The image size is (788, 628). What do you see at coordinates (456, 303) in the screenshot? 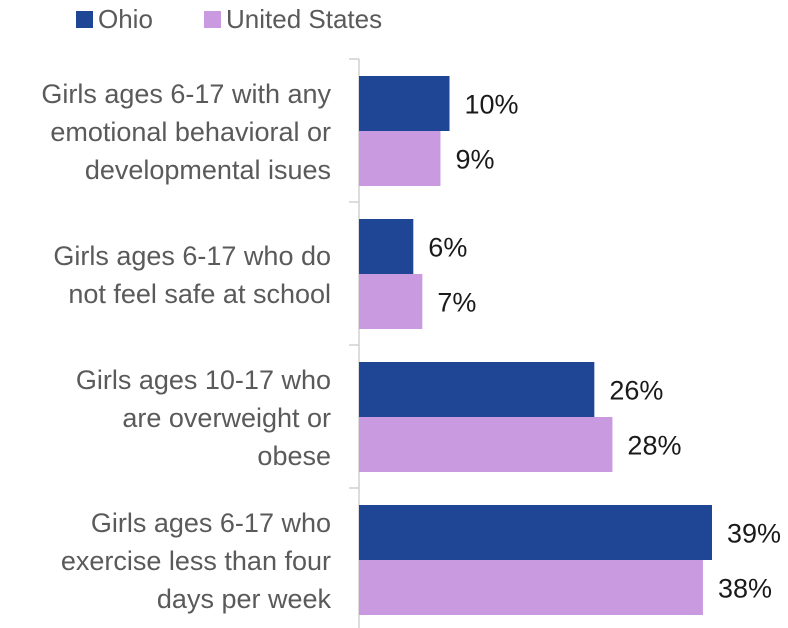
I see `value-label: 7%` at bounding box center [456, 303].